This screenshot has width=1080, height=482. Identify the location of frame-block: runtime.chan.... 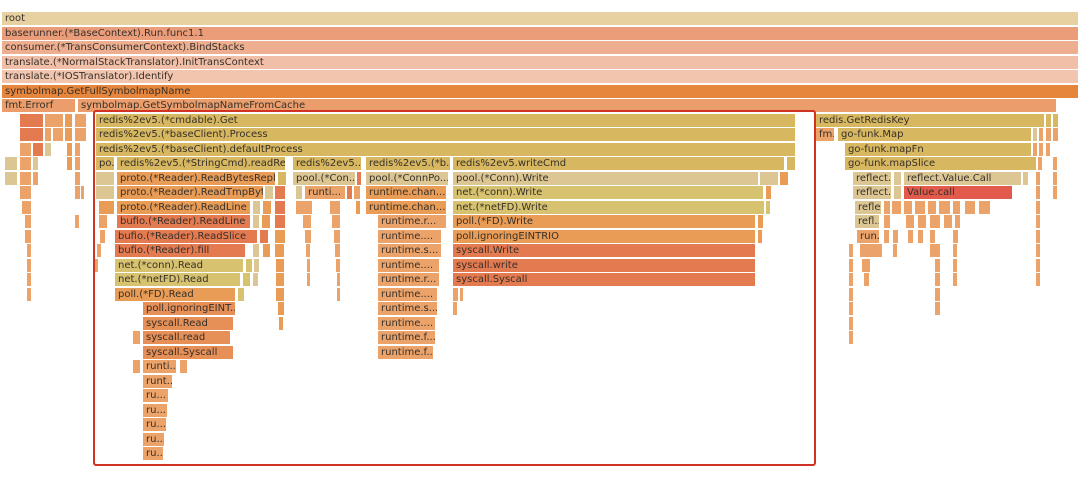
(406, 192).